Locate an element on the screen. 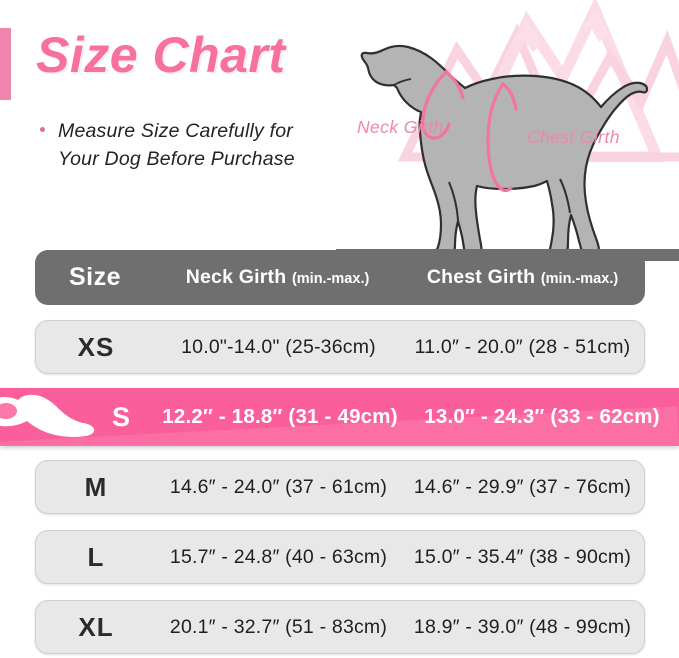 The height and width of the screenshot is (658, 679). row-cell-chest-girth: 13.0″ - 24.3″ (33 - 62cm) is located at coordinates (542, 417).